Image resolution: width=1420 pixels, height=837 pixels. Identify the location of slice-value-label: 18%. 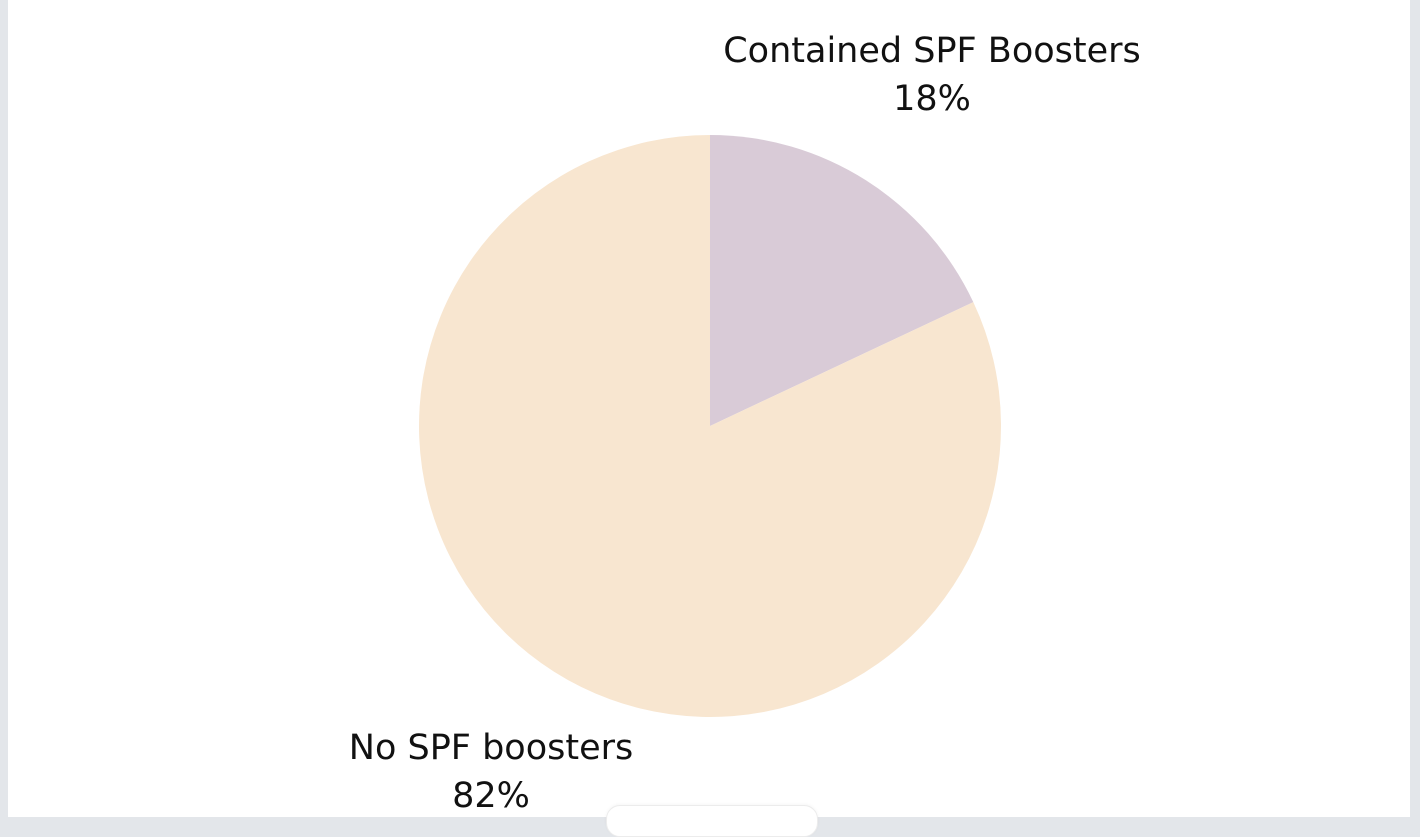
(932, 99).